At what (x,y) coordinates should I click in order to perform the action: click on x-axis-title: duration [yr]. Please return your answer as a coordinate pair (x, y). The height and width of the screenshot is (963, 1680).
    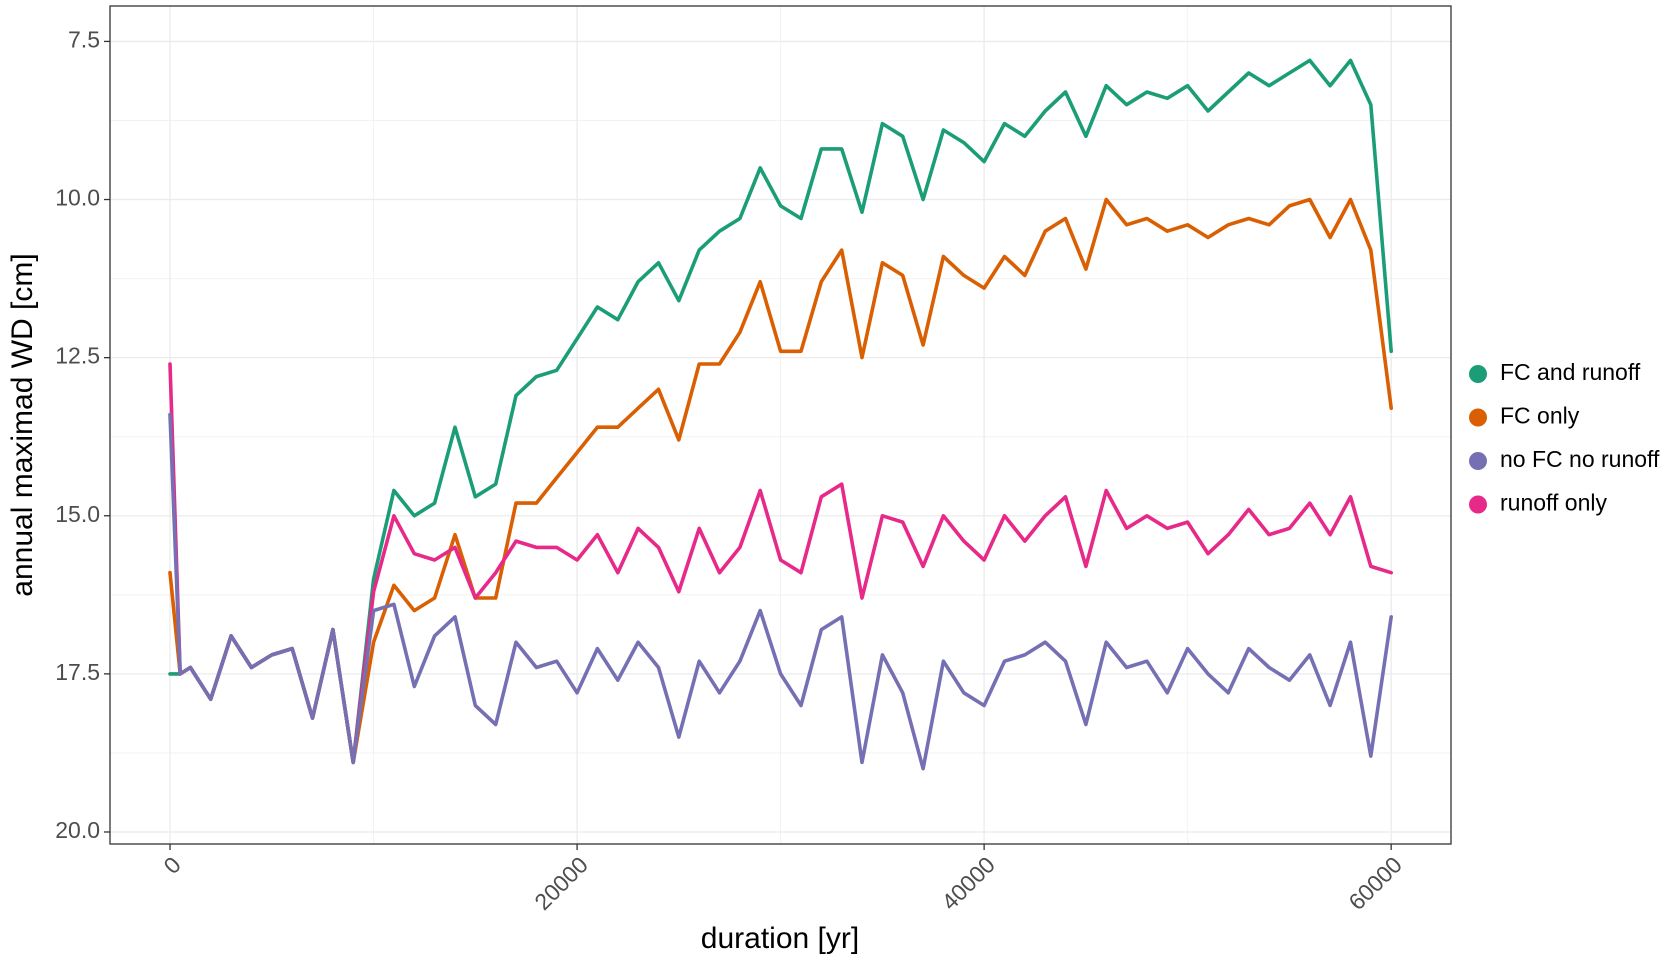
    Looking at the image, I should click on (780, 938).